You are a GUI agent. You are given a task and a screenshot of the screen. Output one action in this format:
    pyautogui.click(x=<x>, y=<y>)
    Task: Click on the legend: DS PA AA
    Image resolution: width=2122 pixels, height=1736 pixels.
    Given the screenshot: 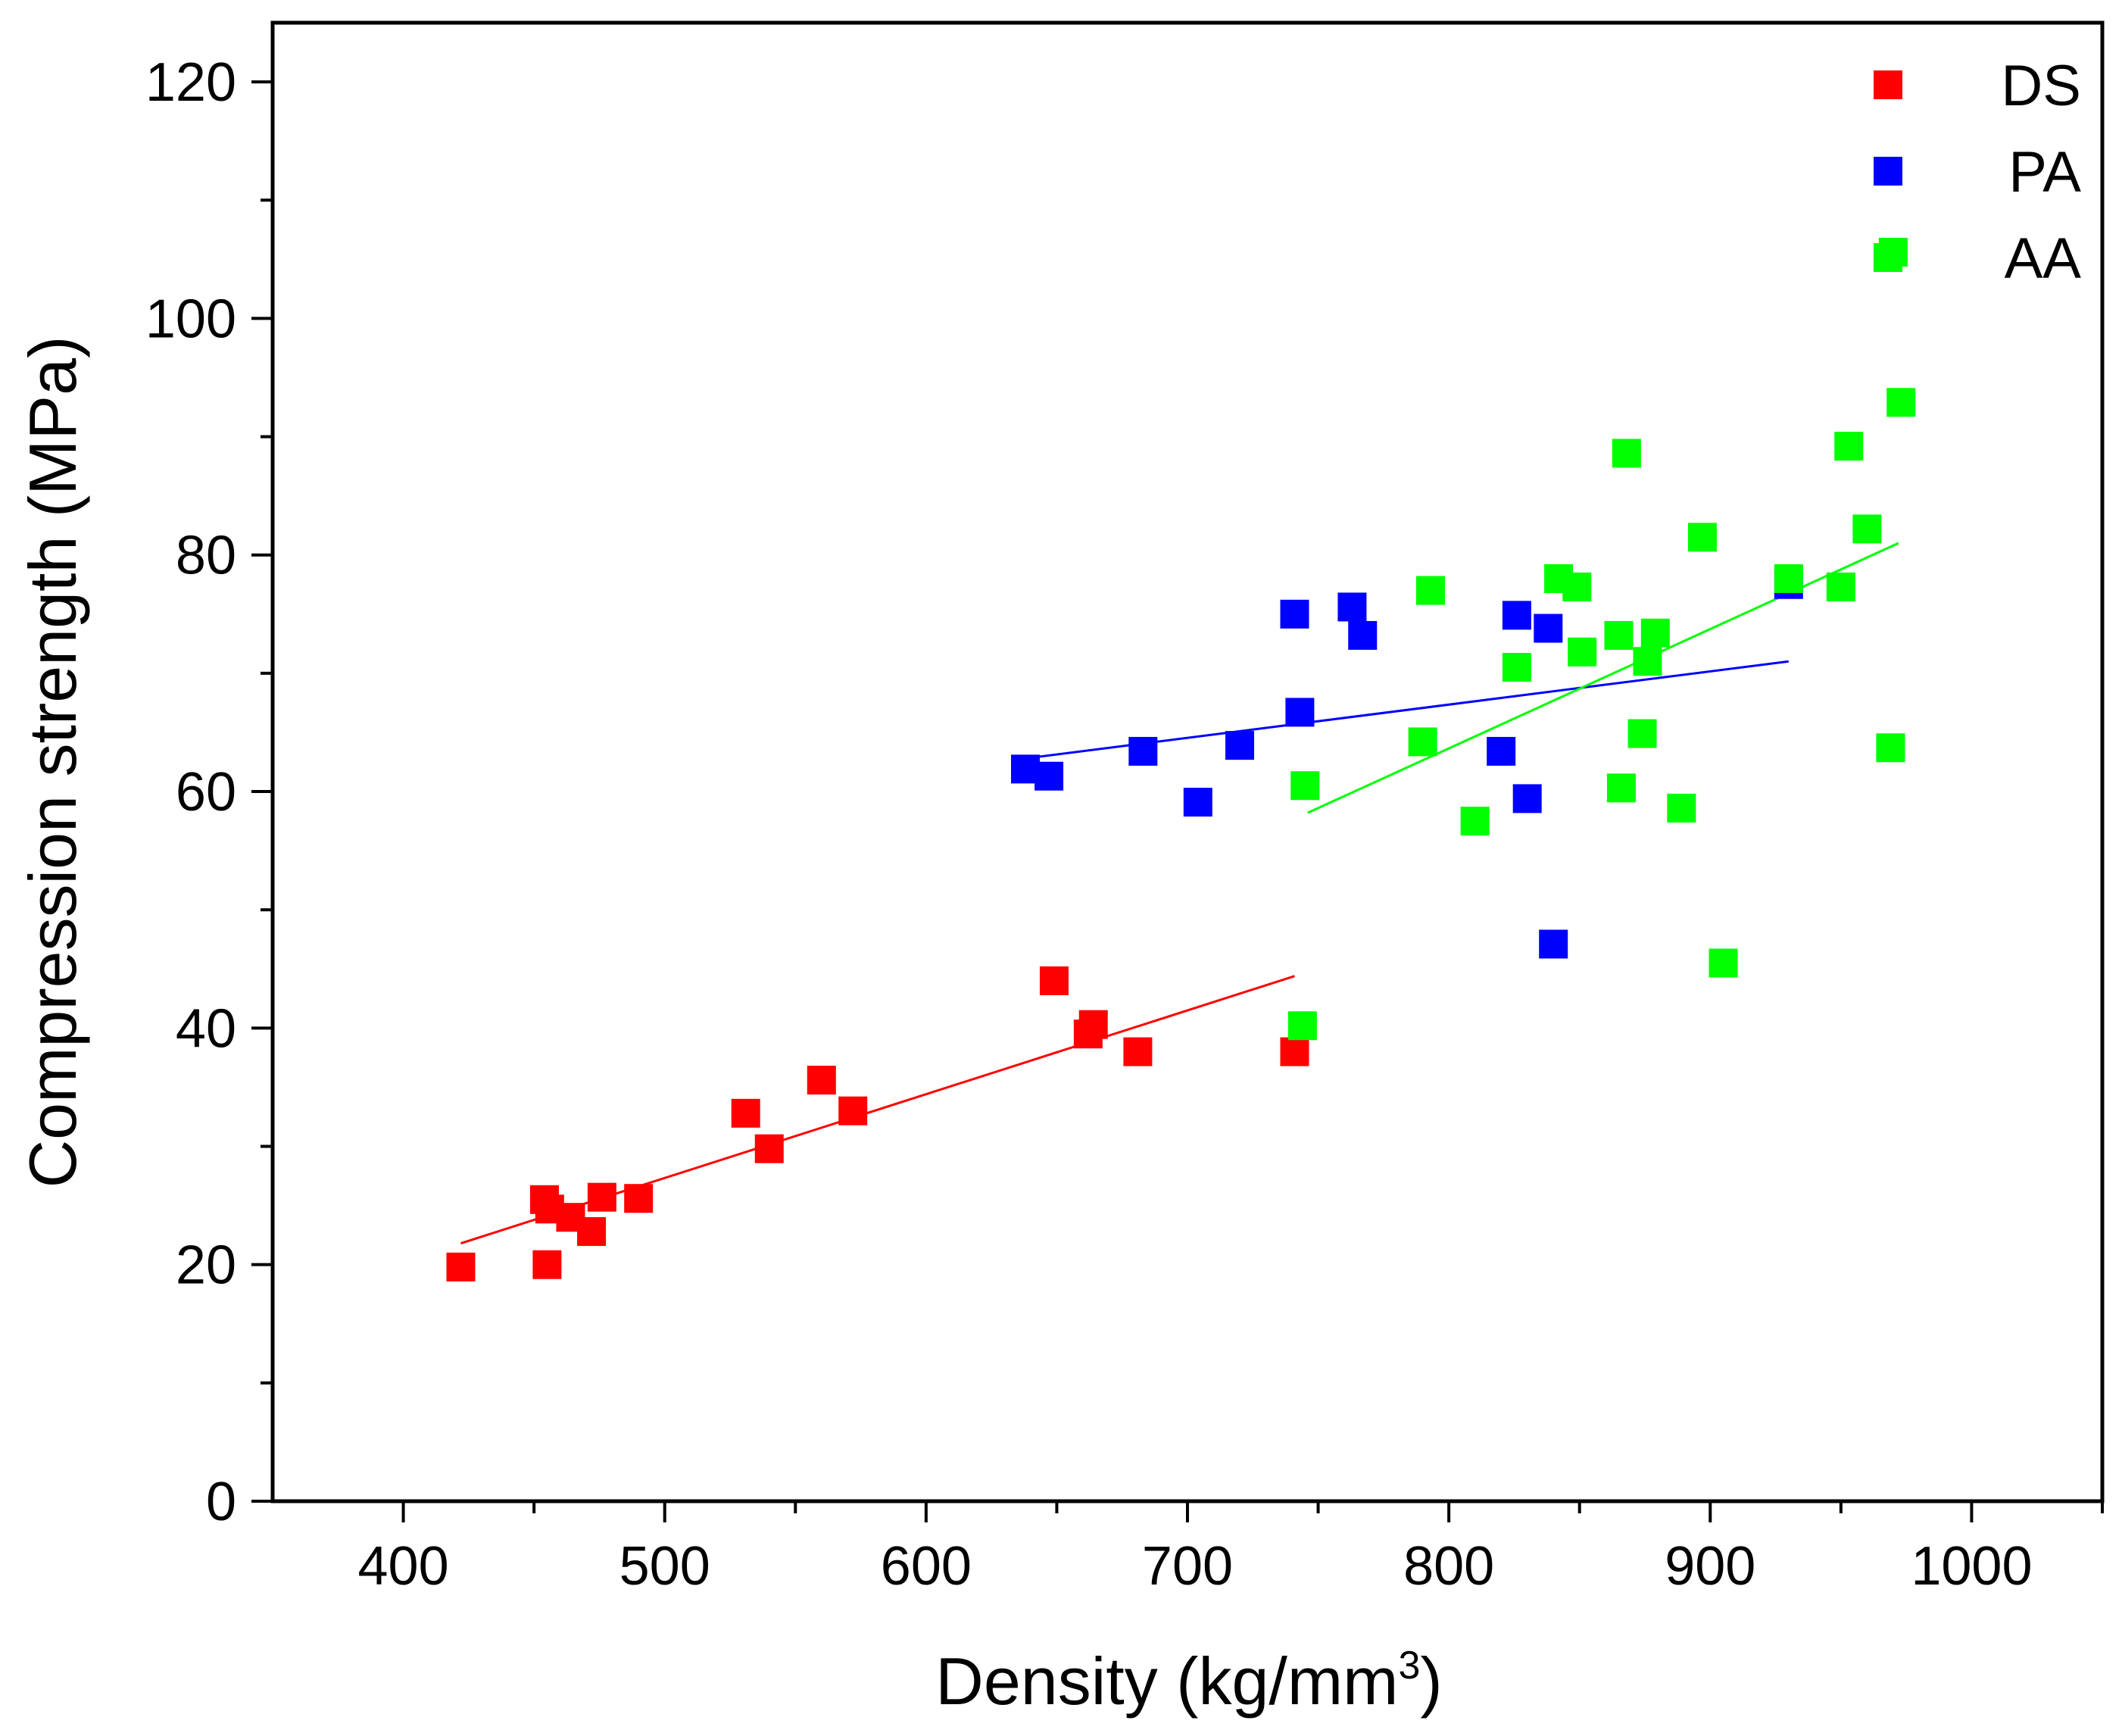 What is the action you would take?
    pyautogui.click(x=1977, y=172)
    